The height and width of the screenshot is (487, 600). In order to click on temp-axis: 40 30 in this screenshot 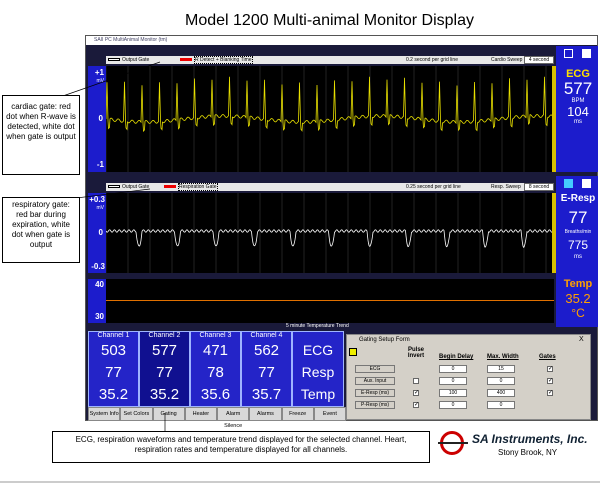, I will do `click(97, 301)`.